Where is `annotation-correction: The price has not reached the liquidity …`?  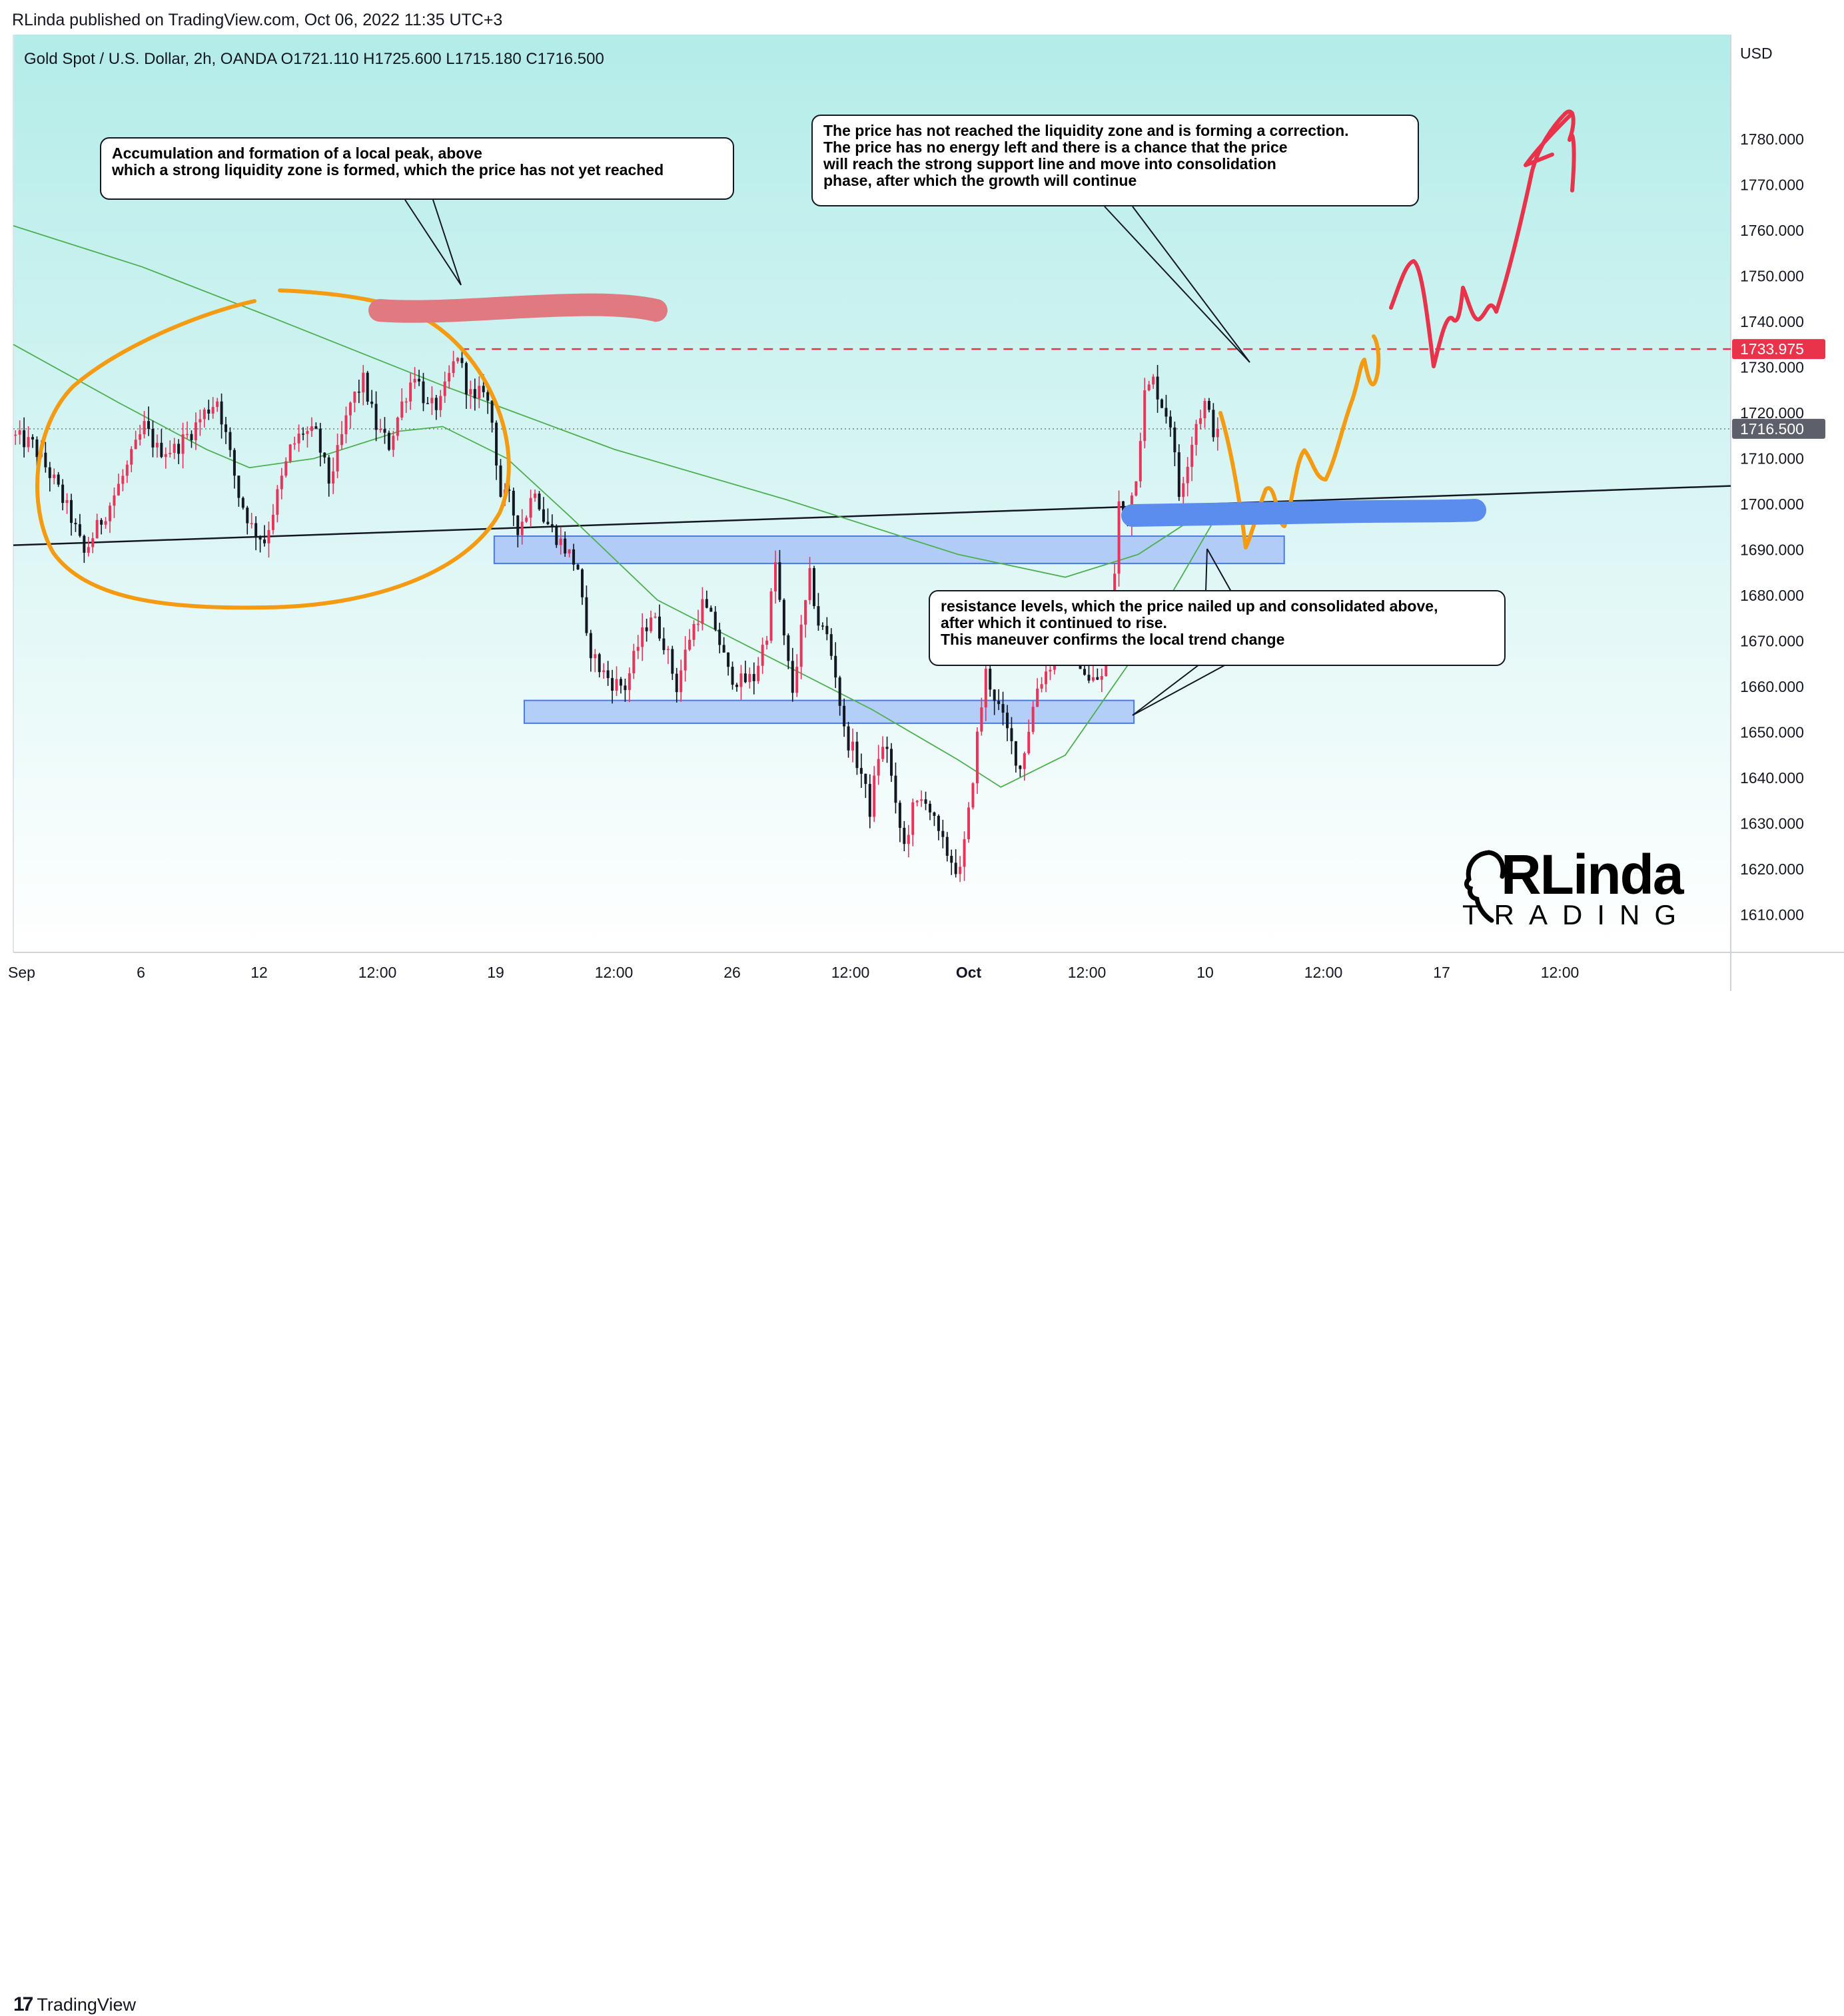
annotation-correction: The price has not reached the liquidity … is located at coordinates (1115, 160).